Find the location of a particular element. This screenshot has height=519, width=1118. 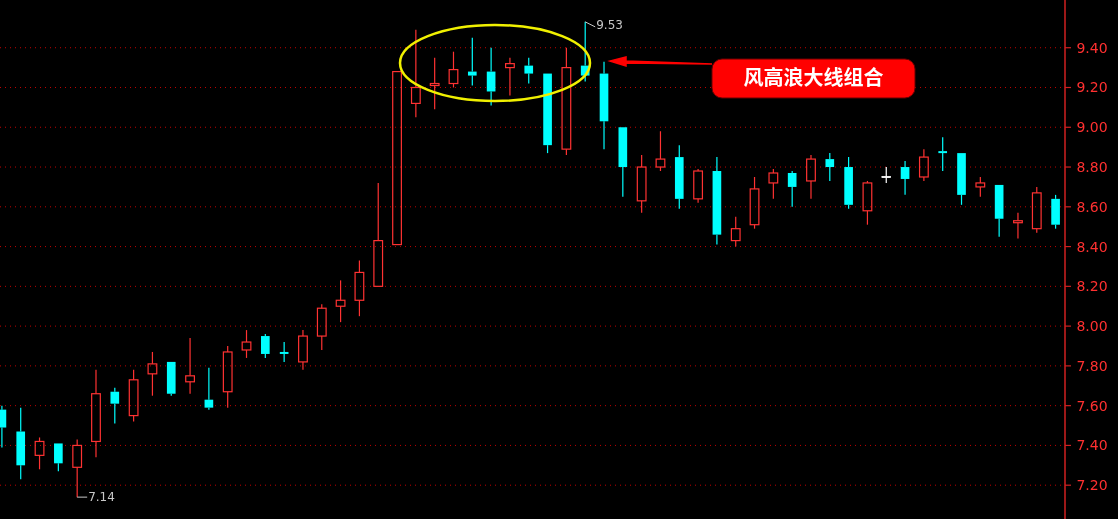

y-tick-label: 8.80 is located at coordinates (1092, 167).